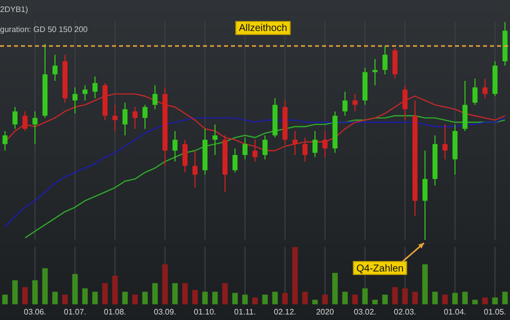  I want to click on x-tick-label: 02.03., so click(405, 311).